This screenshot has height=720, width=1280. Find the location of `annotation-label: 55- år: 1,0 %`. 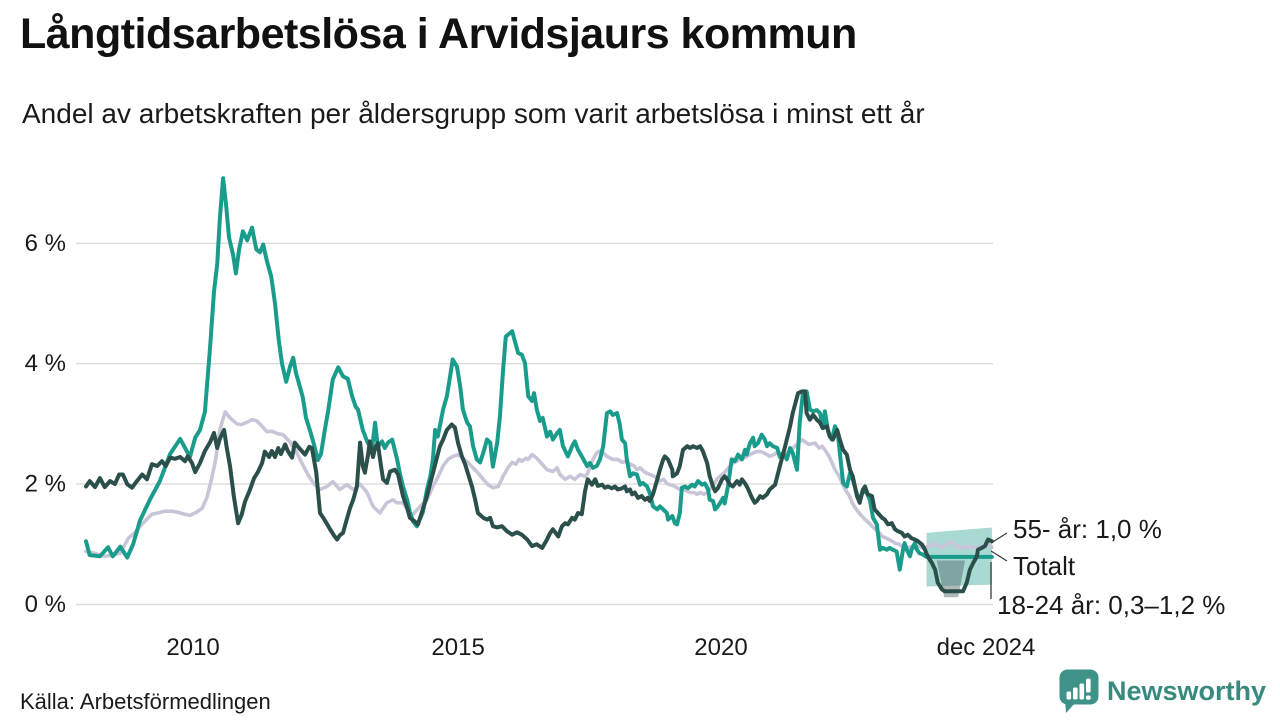

annotation-label: 55- år: 1,0 % is located at coordinates (1087, 529).